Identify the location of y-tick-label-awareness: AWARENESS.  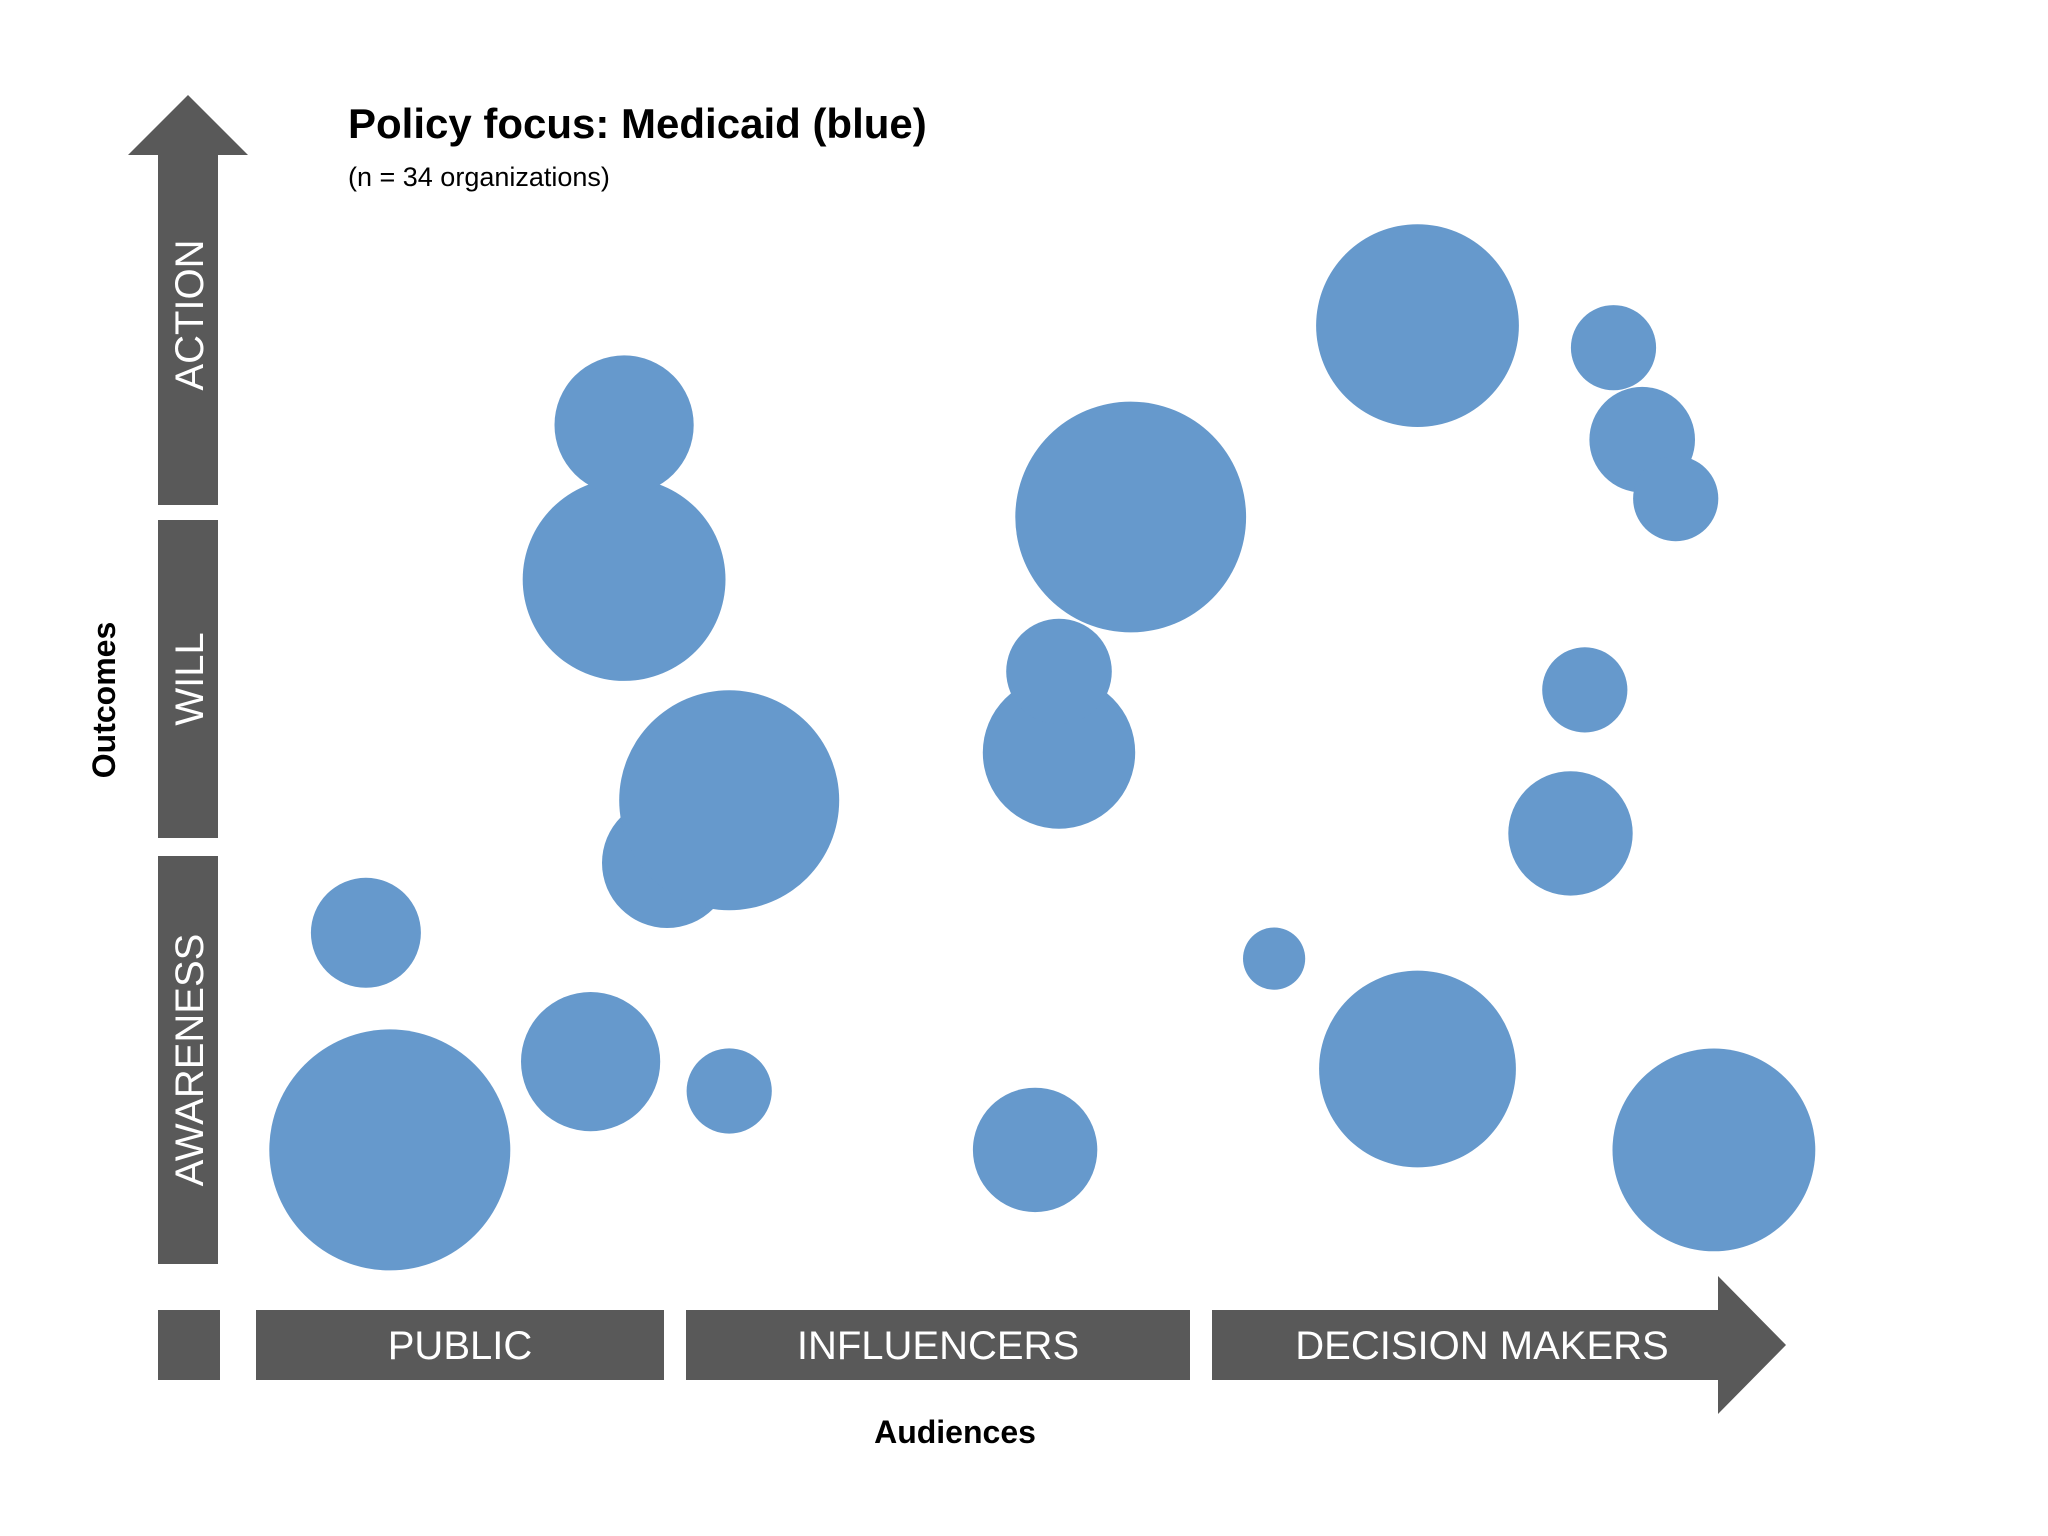
(190, 1060).